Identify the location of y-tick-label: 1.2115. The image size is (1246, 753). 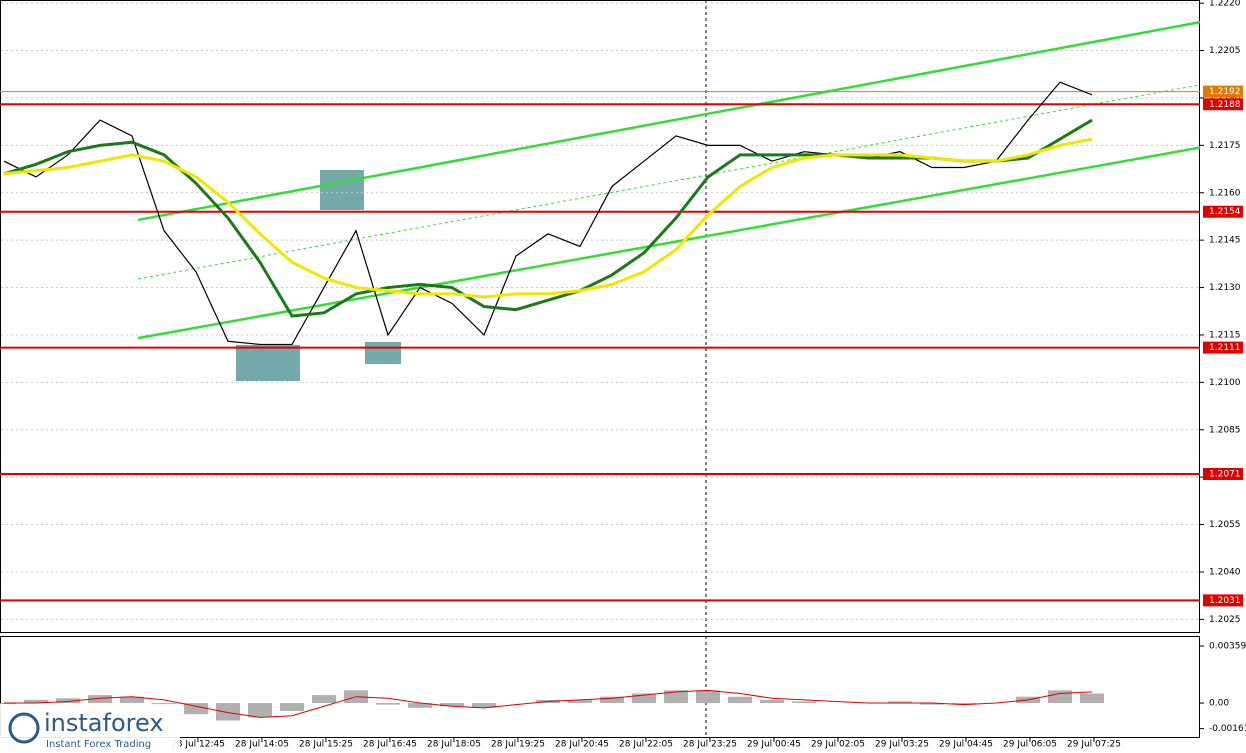
(1225, 335).